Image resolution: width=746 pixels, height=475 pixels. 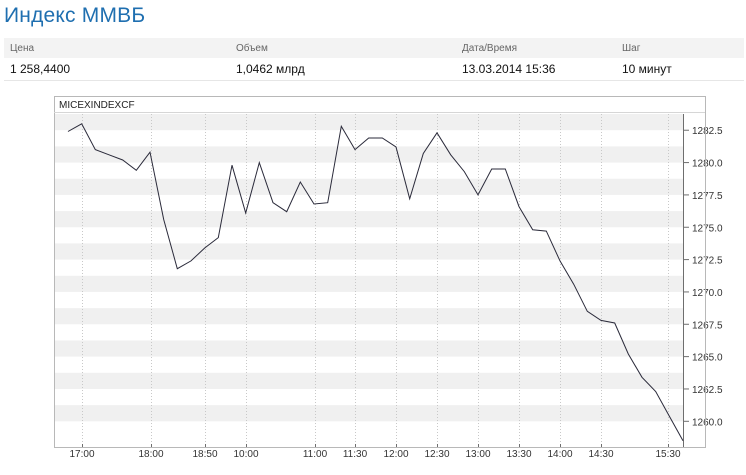 What do you see at coordinates (536, 69) in the screenshot?
I see `value-datetime: 13.03.2014 15:36` at bounding box center [536, 69].